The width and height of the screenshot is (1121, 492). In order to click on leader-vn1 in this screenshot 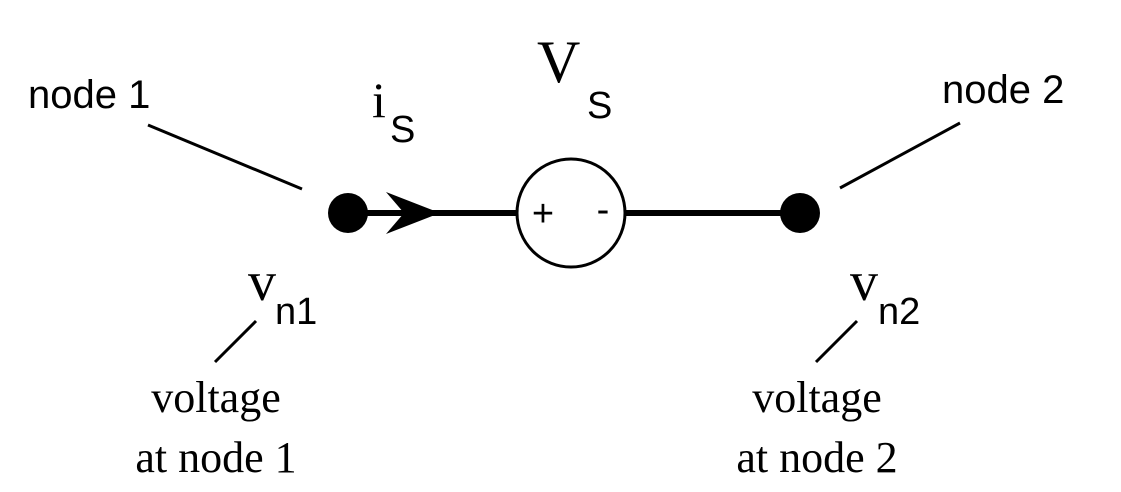, I will do `click(235, 341)`.